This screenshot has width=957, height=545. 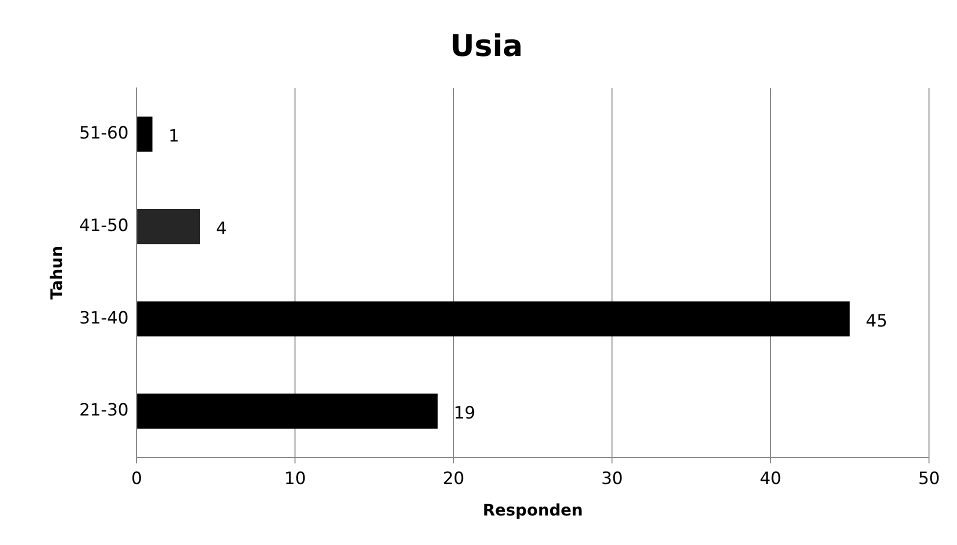 I want to click on y-tick-label: 51-60, so click(x=104, y=134).